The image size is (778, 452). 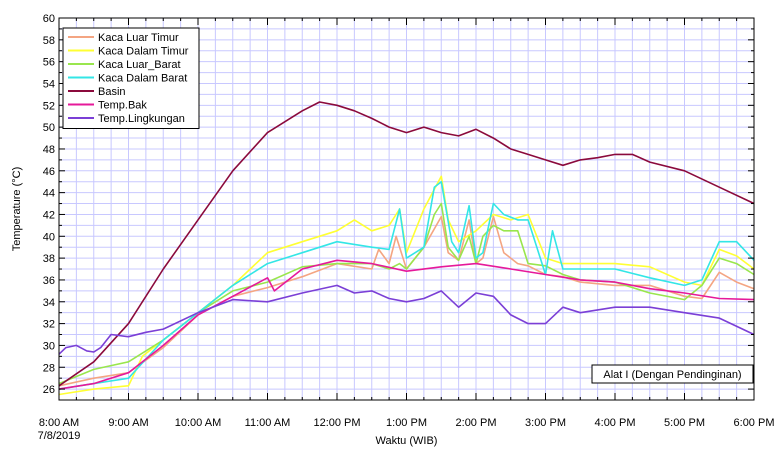 What do you see at coordinates (112, 92) in the screenshot?
I see `legend-entry: Basin` at bounding box center [112, 92].